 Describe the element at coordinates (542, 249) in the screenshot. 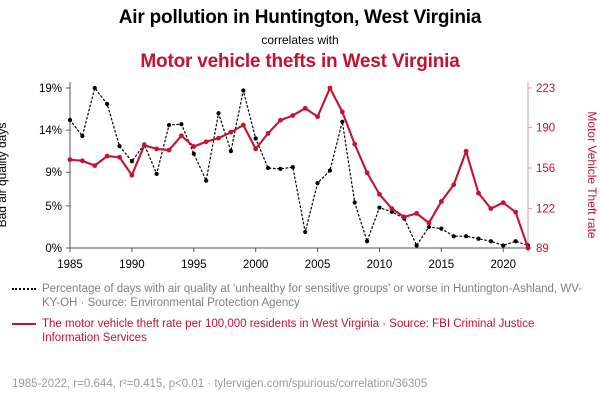

I see `y-axis-right-tick: 89` at that location.